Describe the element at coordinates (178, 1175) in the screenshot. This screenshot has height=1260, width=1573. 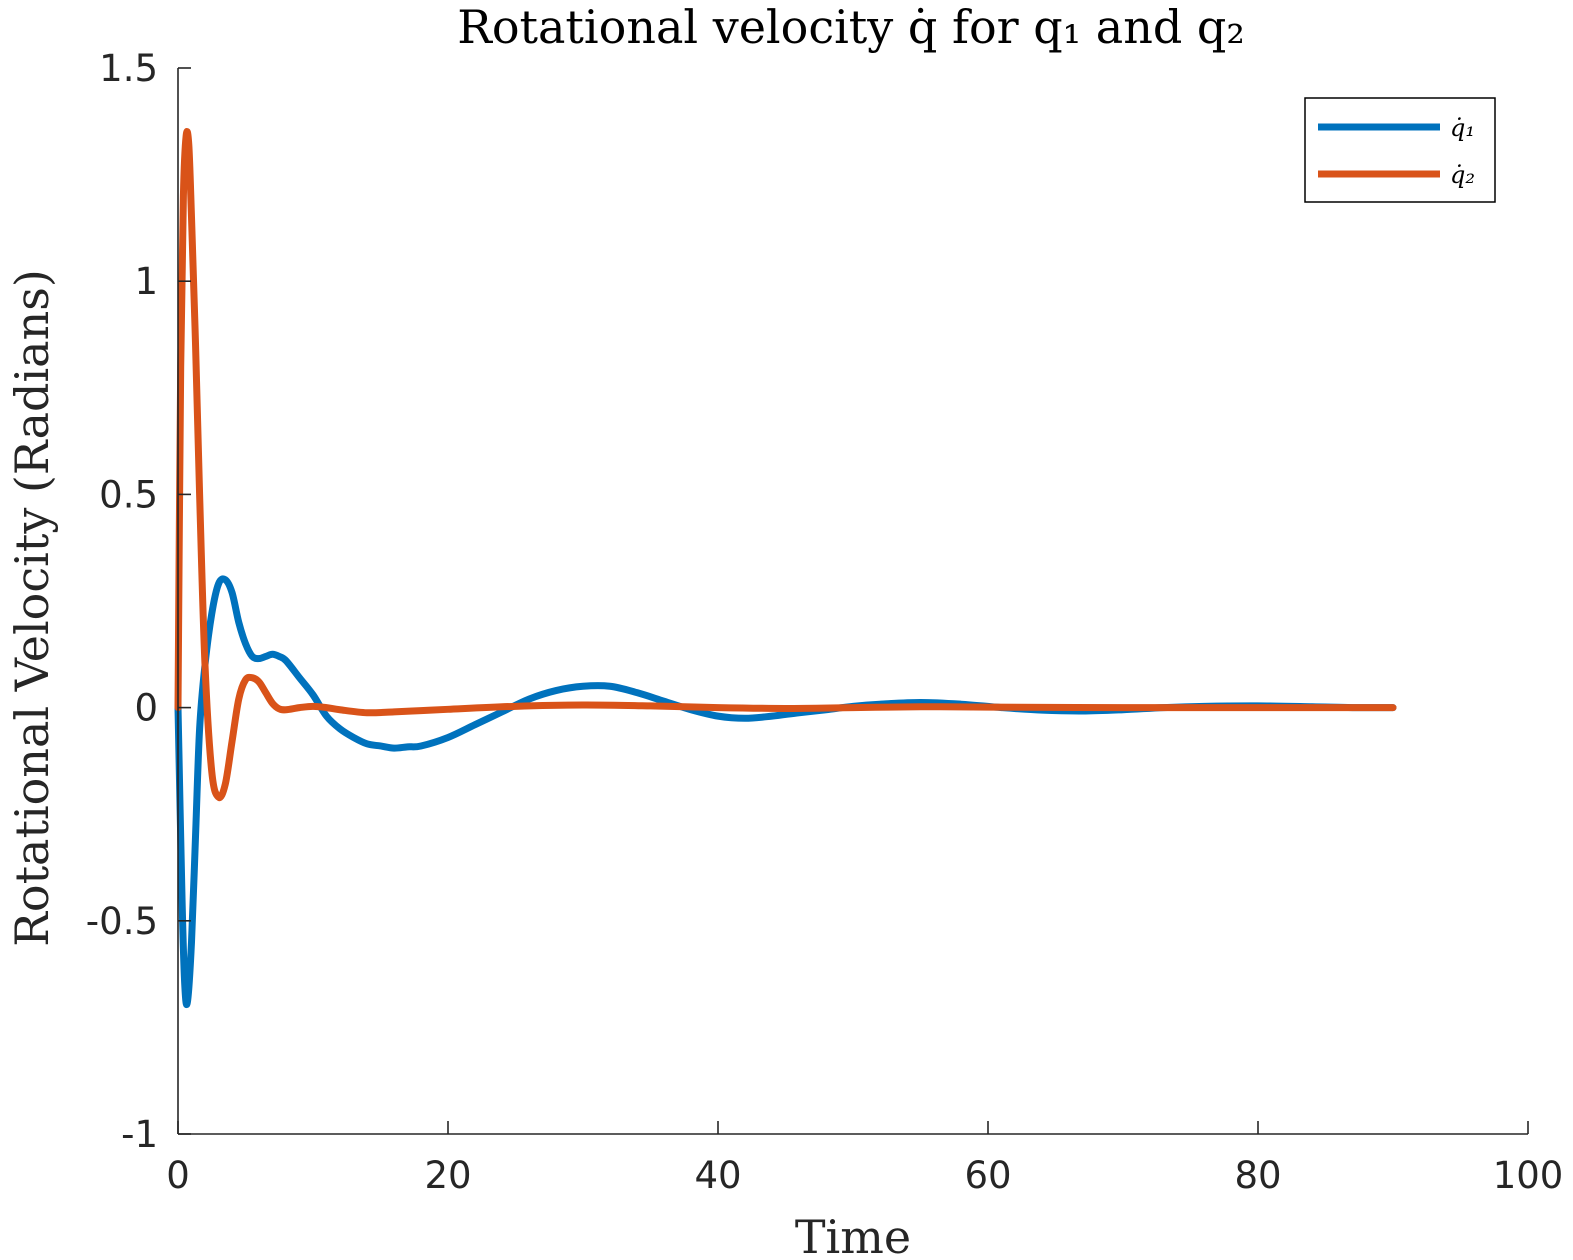
I see `x-tick-label: 0` at that location.